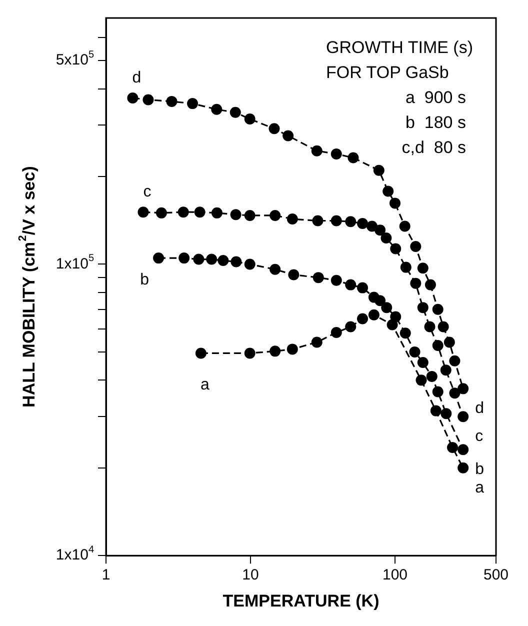 The width and height of the screenshot is (528, 626). Describe the element at coordinates (479, 487) in the screenshot. I see `series-label: a` at that location.